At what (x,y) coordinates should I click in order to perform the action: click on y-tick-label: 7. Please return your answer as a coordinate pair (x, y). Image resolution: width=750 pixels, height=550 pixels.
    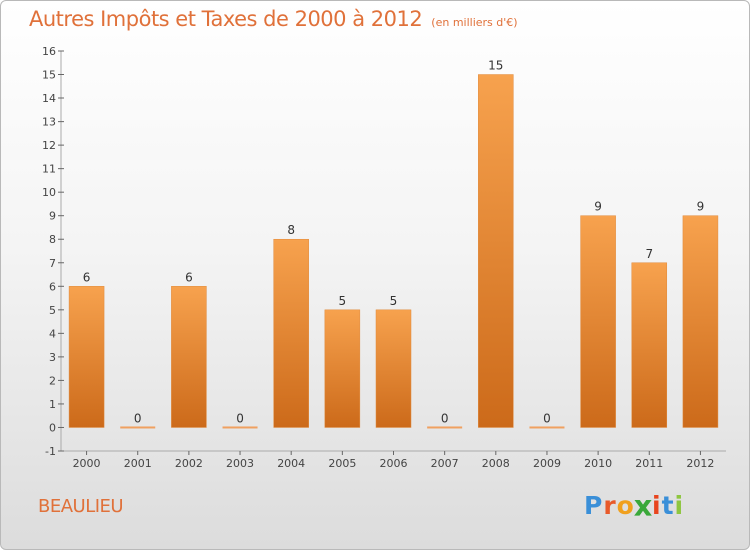
    Looking at the image, I should click on (52, 263).